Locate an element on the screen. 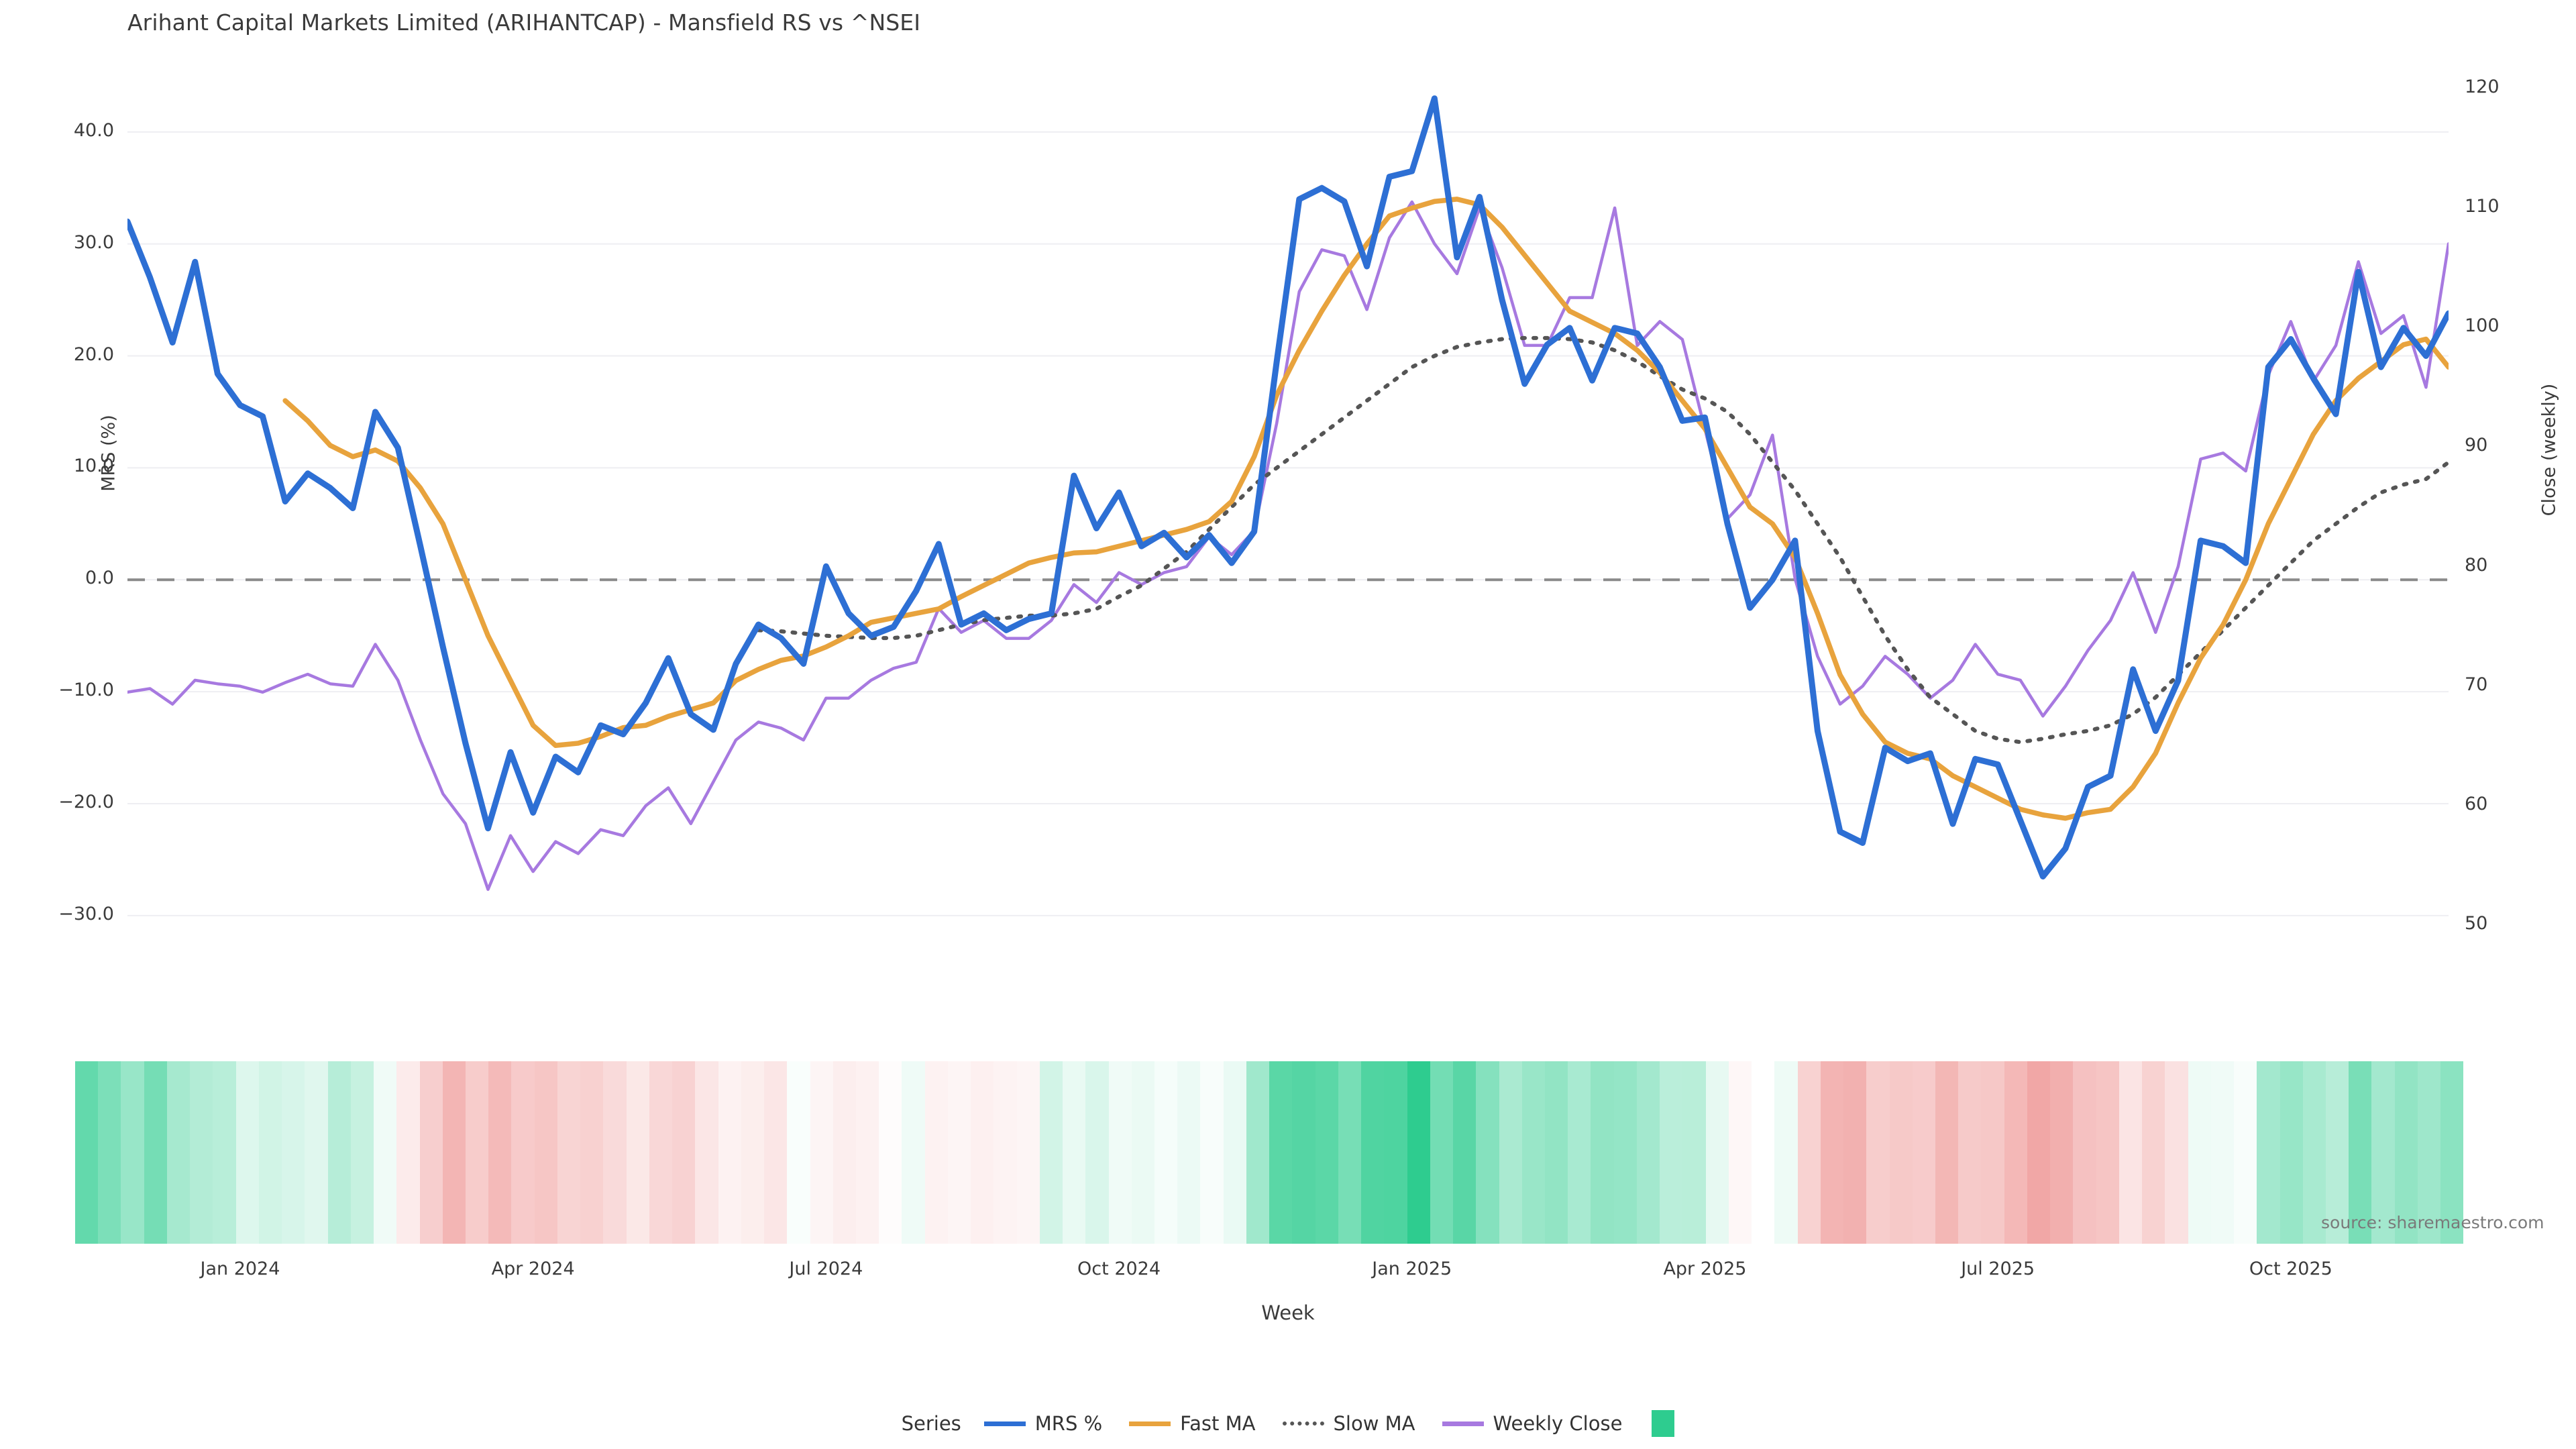  y-axis-left-tick: 10.0 is located at coordinates (93, 466).